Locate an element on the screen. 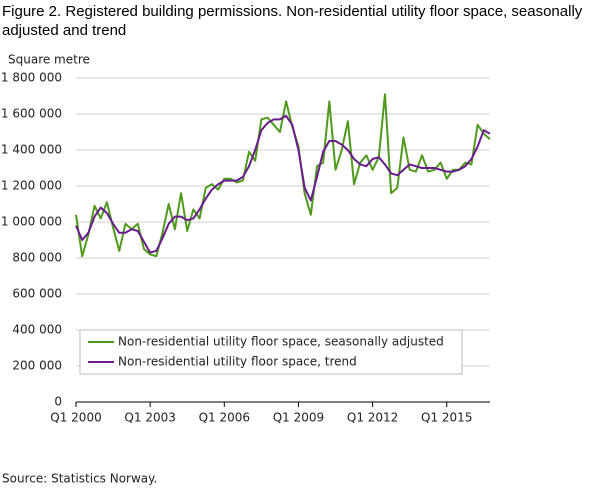  y-tick-label: 200 000 is located at coordinates (37, 366).